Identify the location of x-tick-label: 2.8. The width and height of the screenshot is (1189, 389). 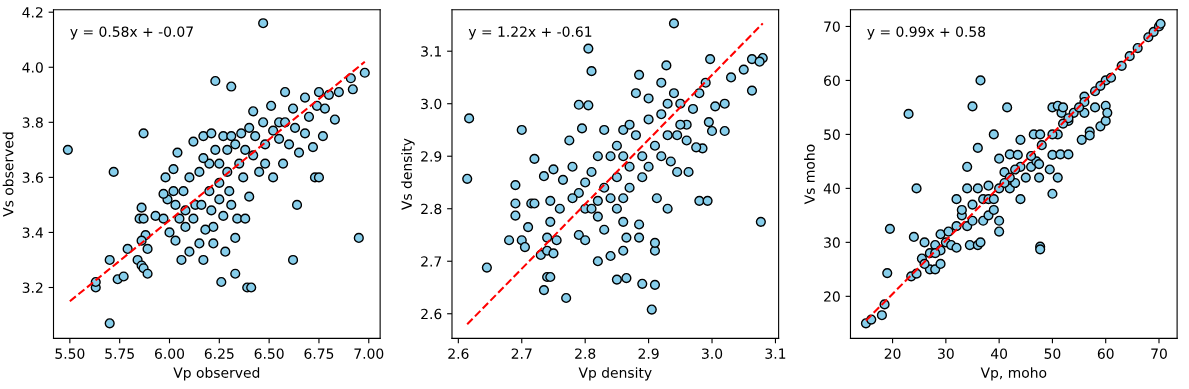
(585, 353).